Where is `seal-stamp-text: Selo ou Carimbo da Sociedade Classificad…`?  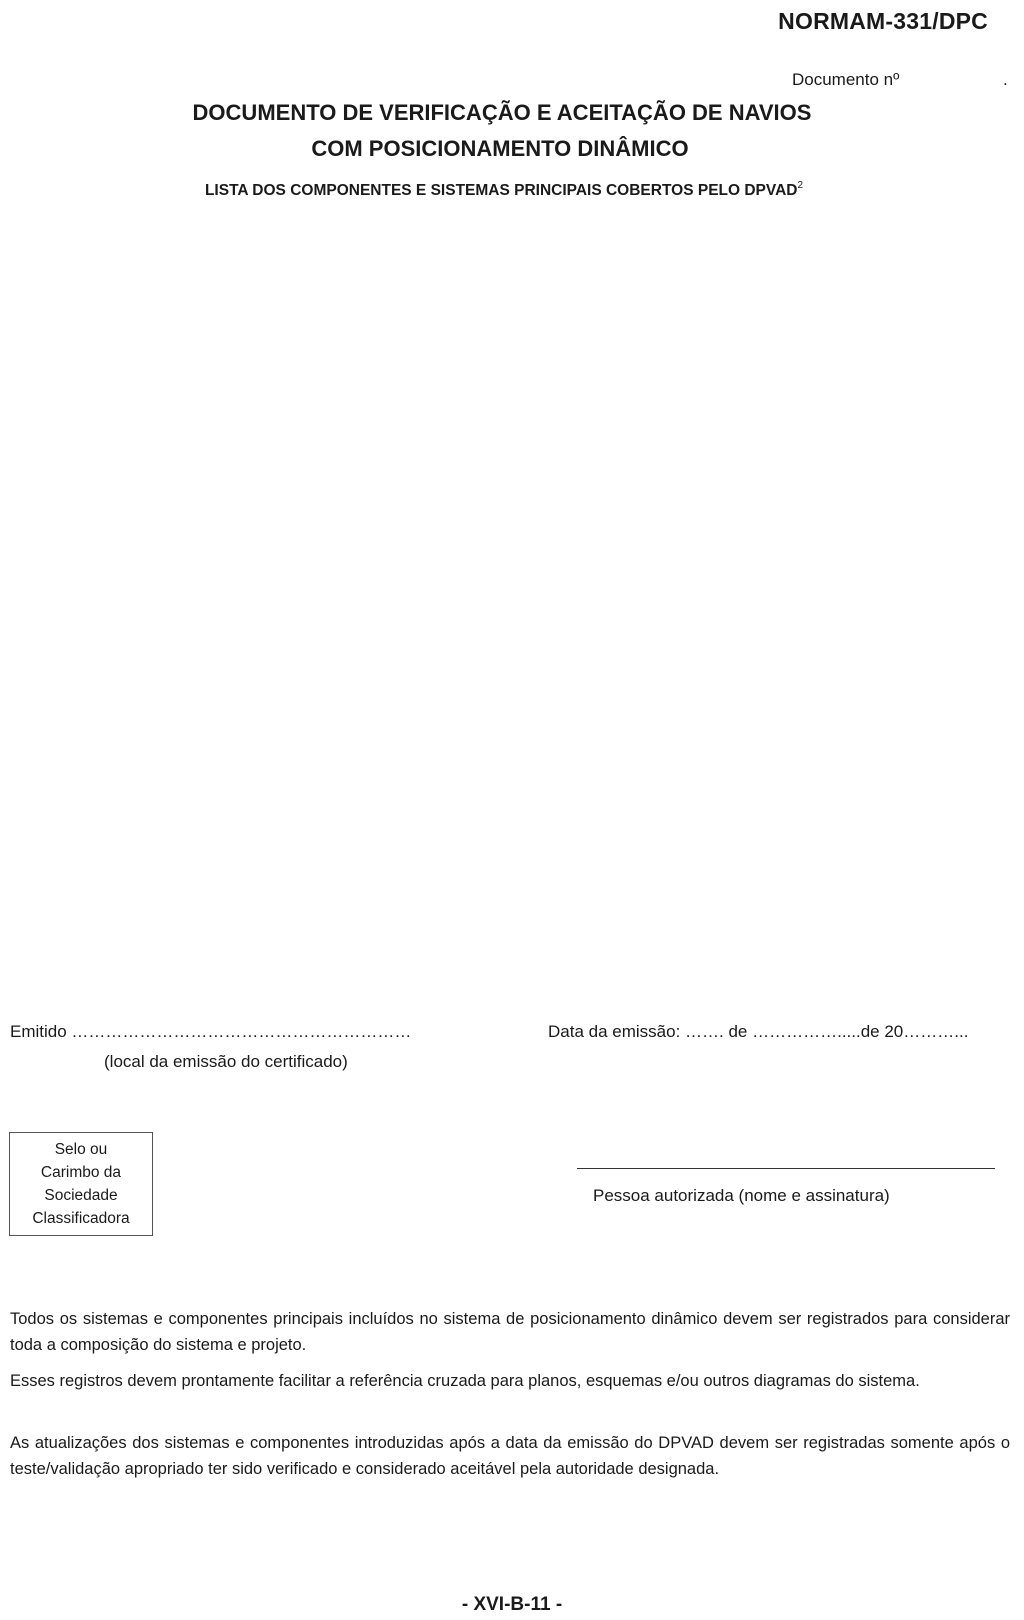 seal-stamp-text: Selo ou Carimbo da Sociedade Classificad… is located at coordinates (80, 1184).